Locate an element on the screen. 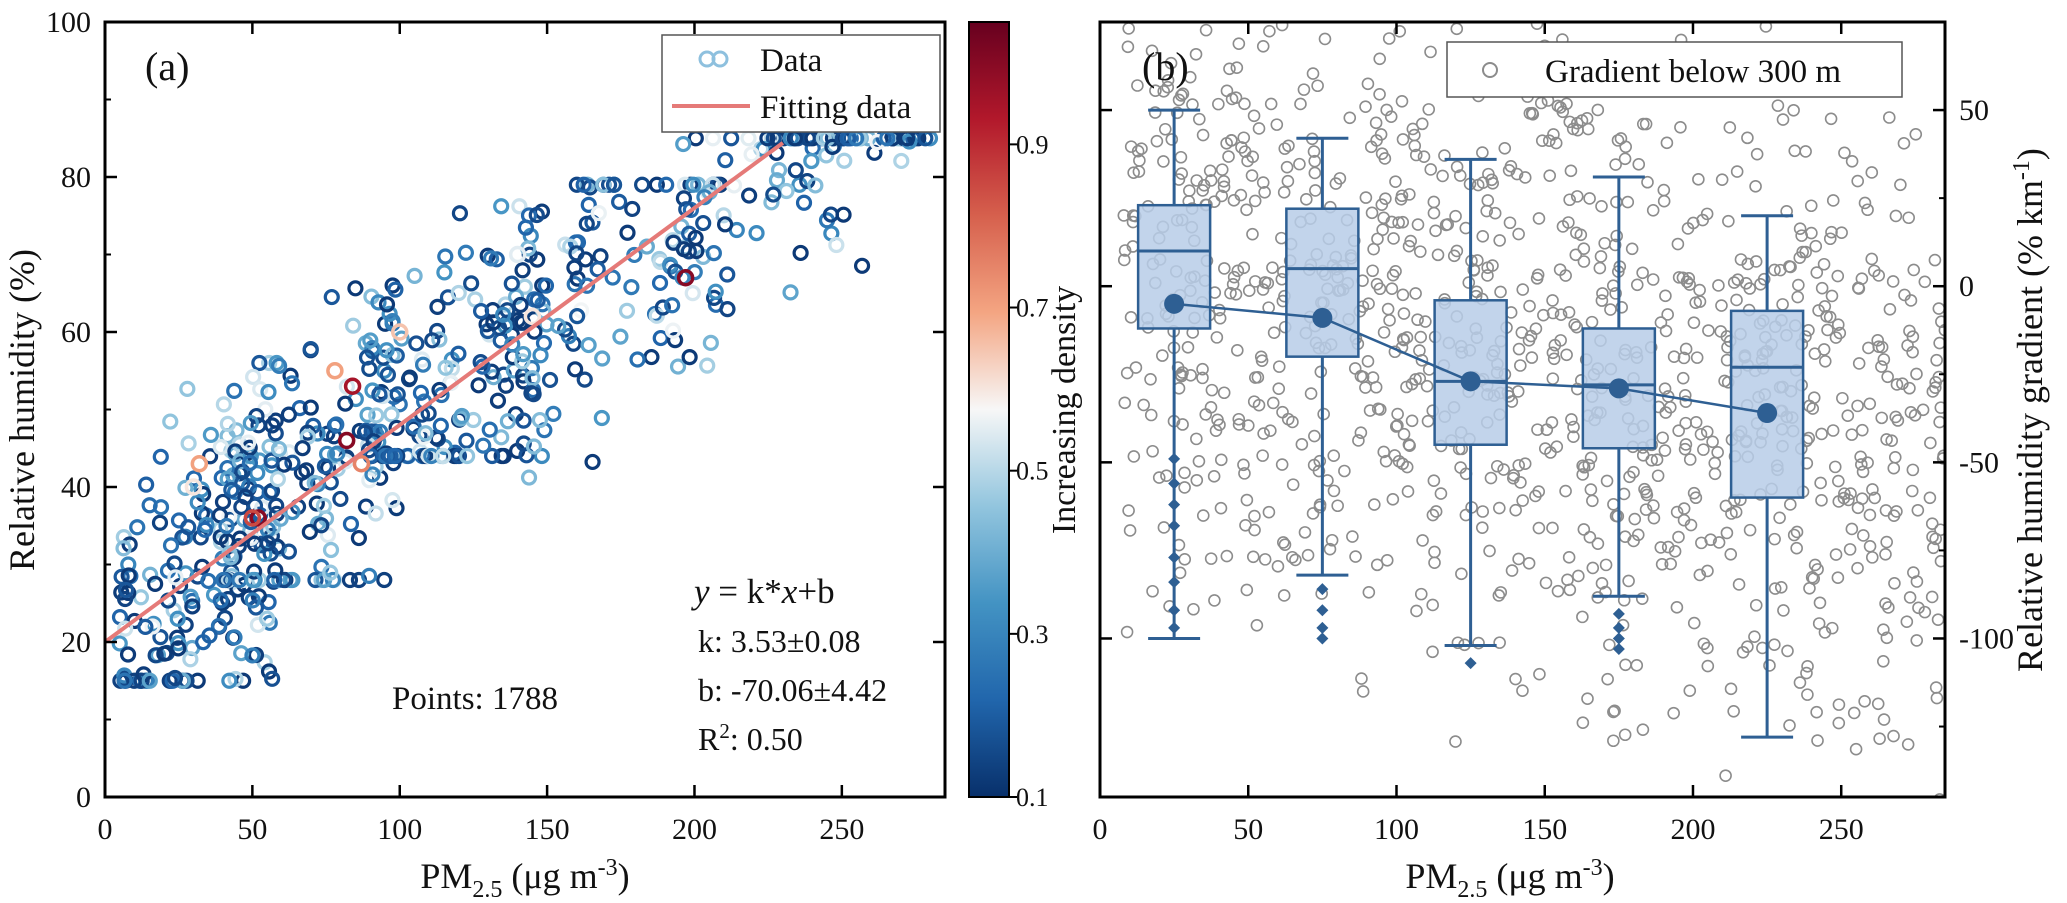  panel-b-legend: Gradient below 300 m is located at coordinates (1674, 69).